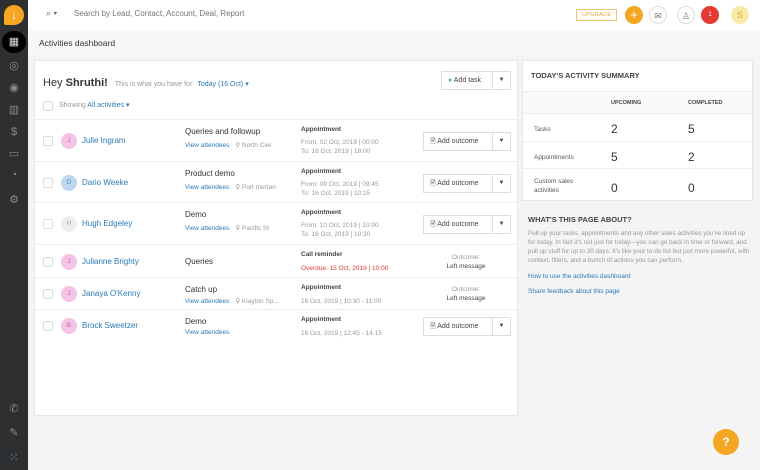 The height and width of the screenshot is (470, 760). I want to click on activity-subject: Queries, so click(199, 261).